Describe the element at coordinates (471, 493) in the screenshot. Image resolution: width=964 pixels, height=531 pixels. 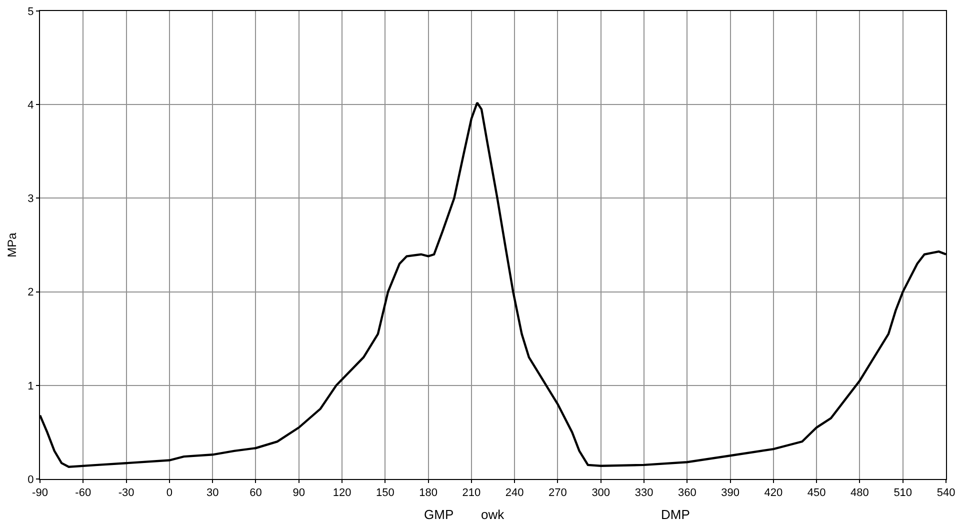
I see `x-tick-label: 210` at that location.